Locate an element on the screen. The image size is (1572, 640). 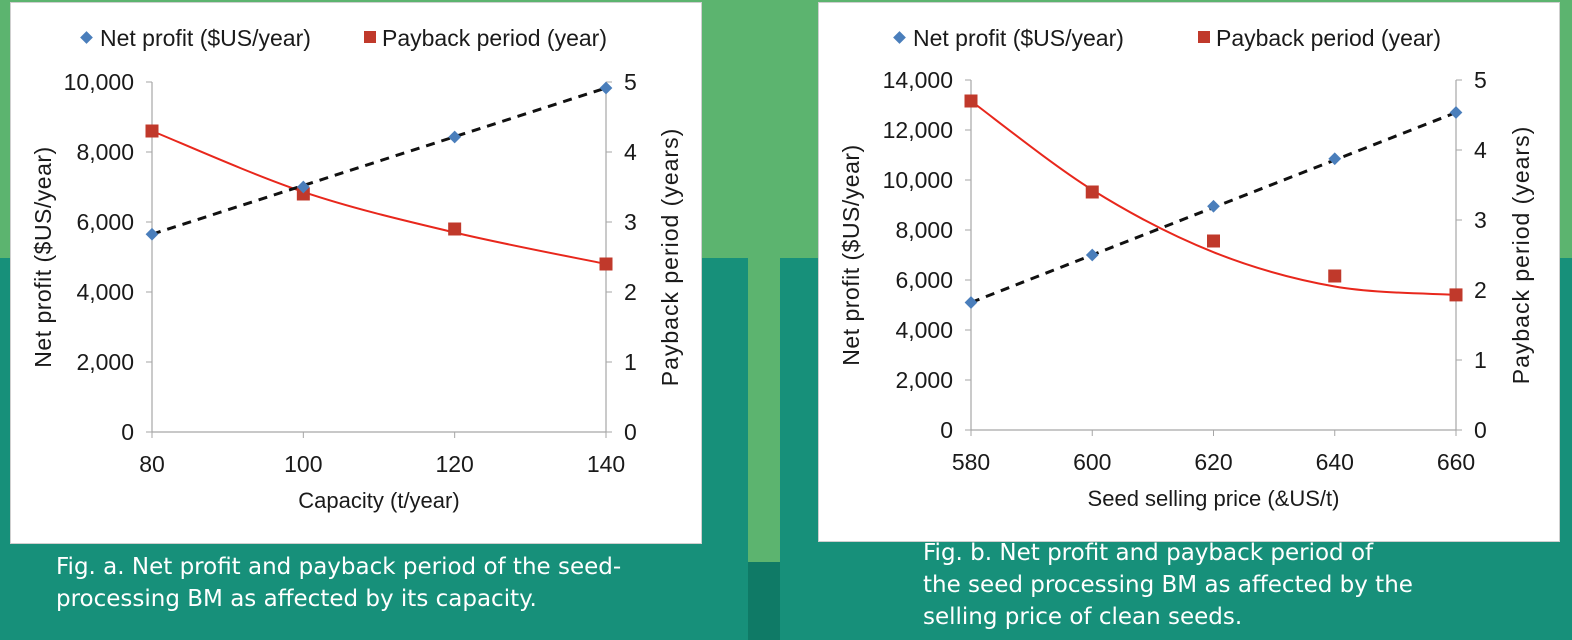
x-axis-title: Capacity (t/year) is located at coordinates (378, 500).